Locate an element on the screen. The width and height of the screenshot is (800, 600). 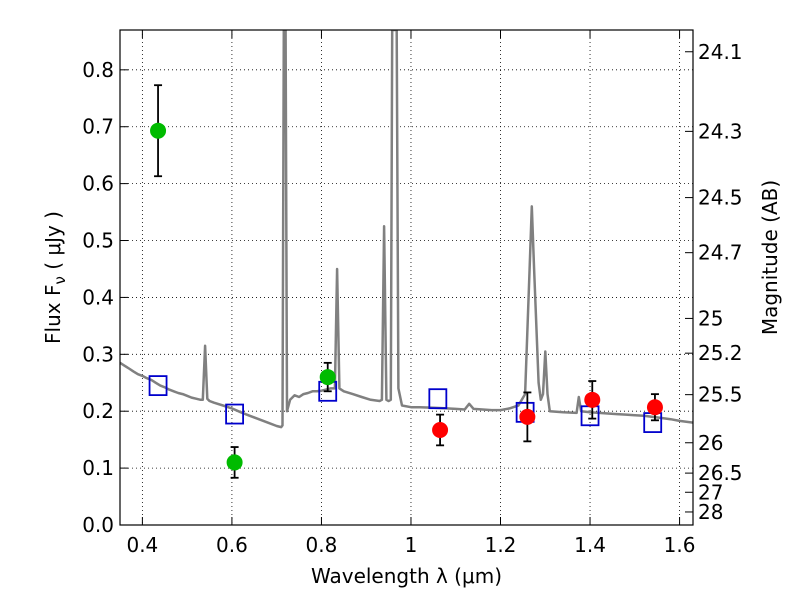
y2-tick-label: 25.5 is located at coordinates (720, 395).